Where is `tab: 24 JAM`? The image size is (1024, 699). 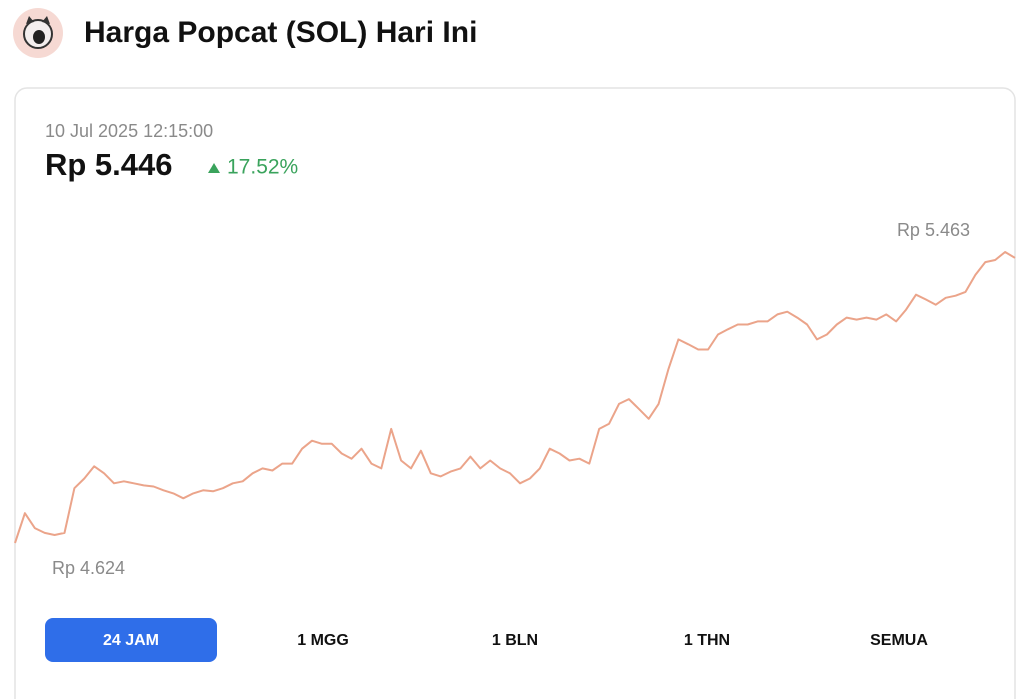
tab: 24 JAM is located at coordinates (131, 640).